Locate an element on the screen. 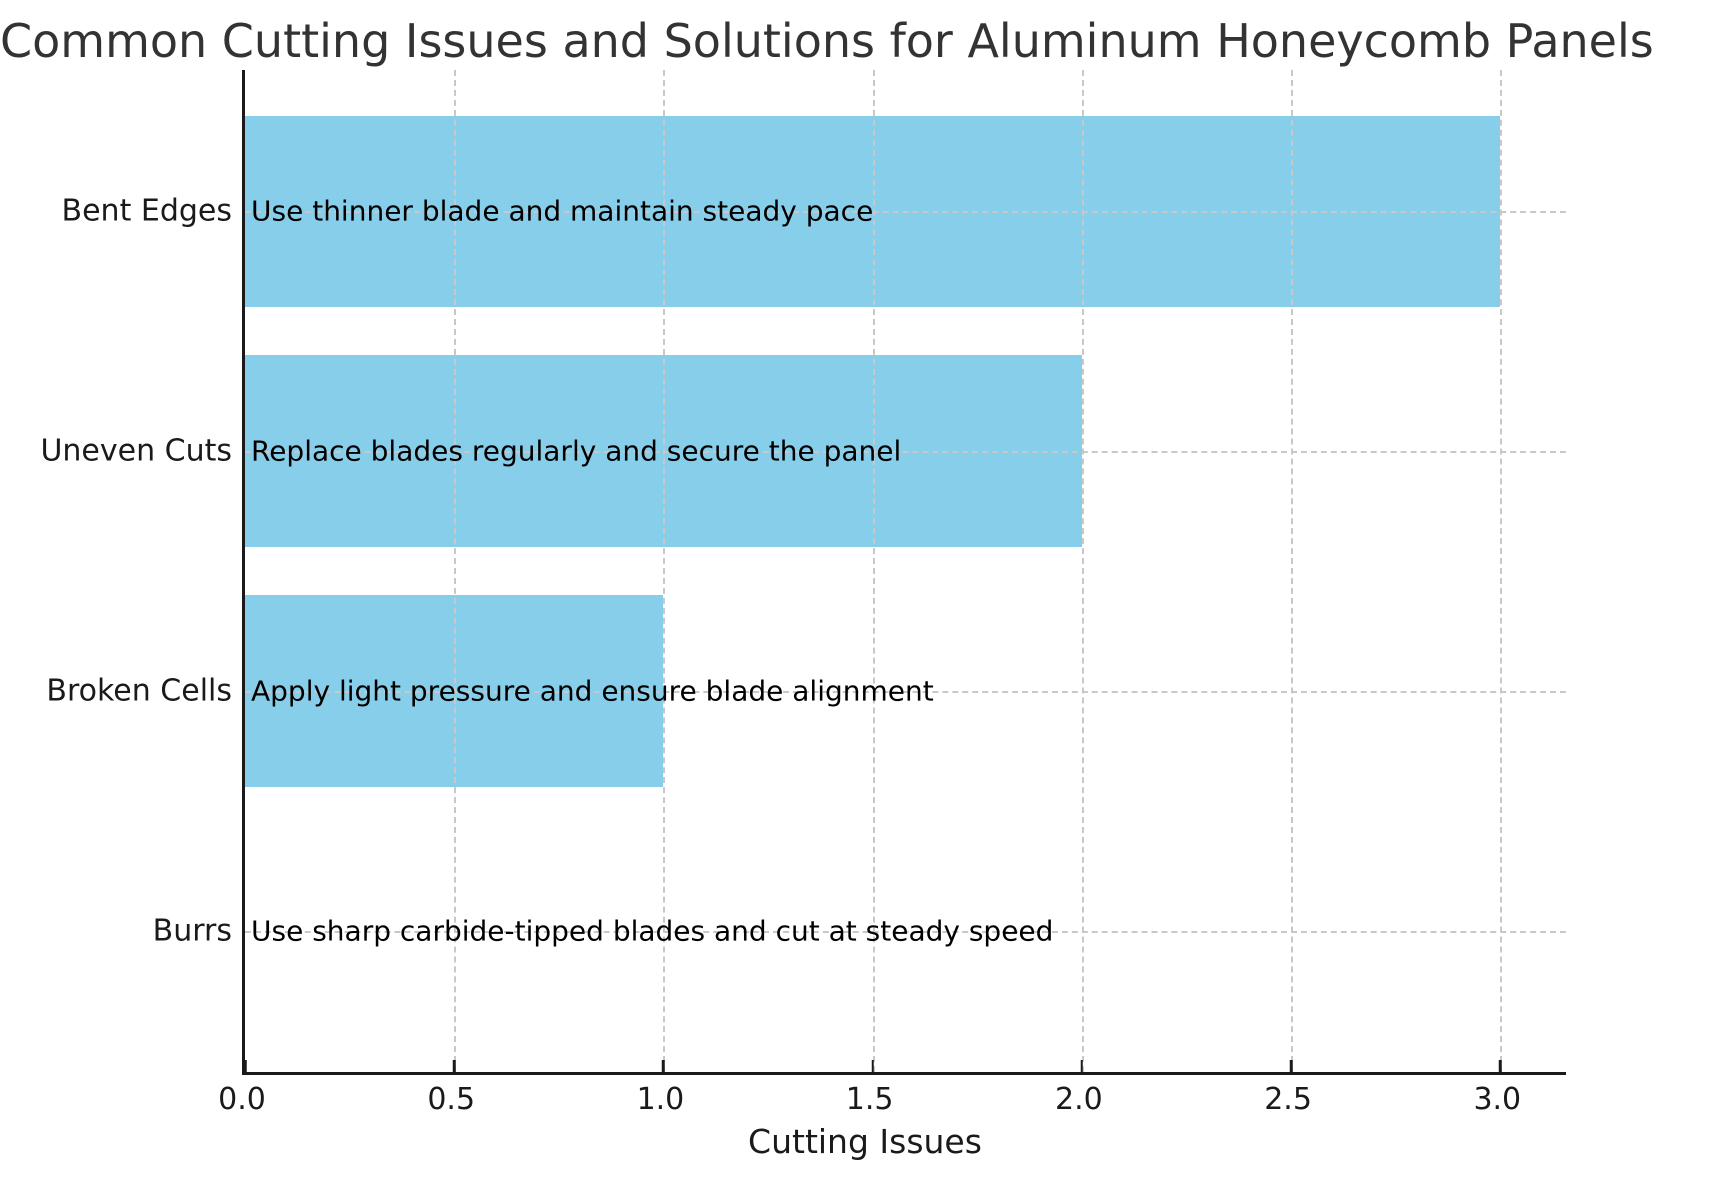  y-tick-label: Burrs is located at coordinates (192, 931).